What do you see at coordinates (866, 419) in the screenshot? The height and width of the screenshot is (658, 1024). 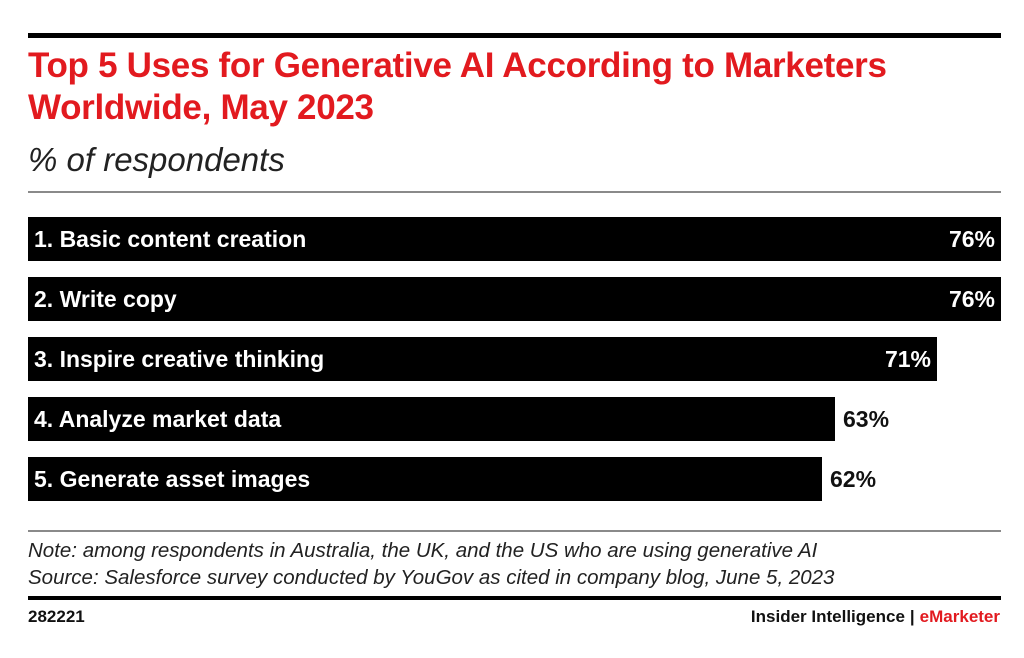 I see `value-label-4: 63%` at bounding box center [866, 419].